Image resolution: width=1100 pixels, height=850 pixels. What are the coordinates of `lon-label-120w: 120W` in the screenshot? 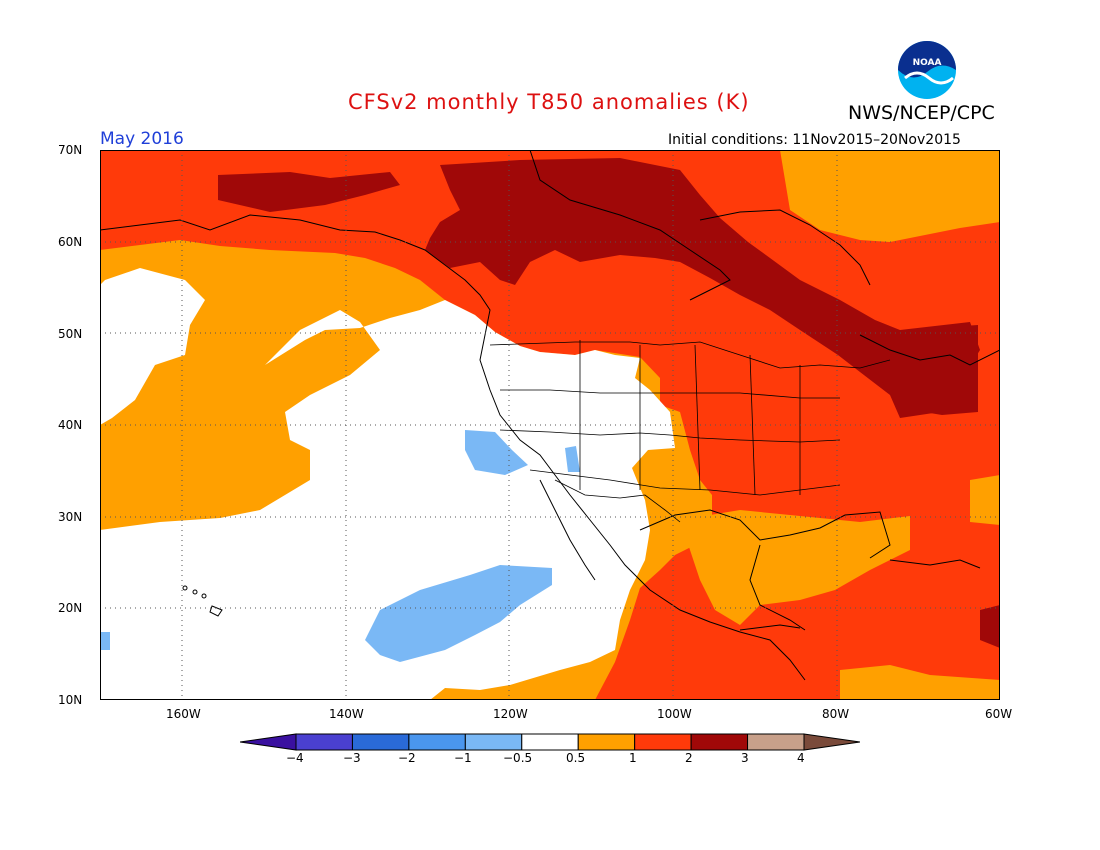 It's located at (510, 714).